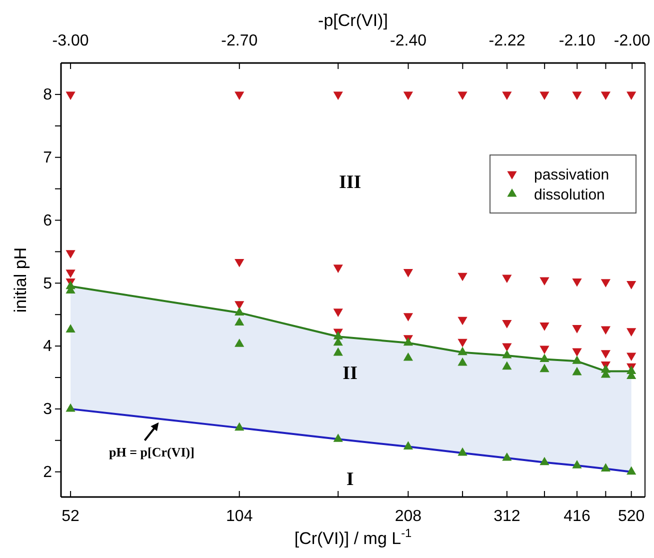  Describe the element at coordinates (47, 95) in the screenshot. I see `y-tick-label: 8` at that location.